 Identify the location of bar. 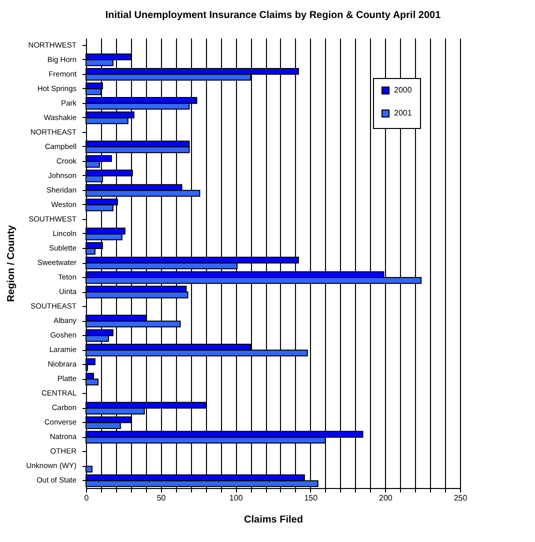
(89, 469).